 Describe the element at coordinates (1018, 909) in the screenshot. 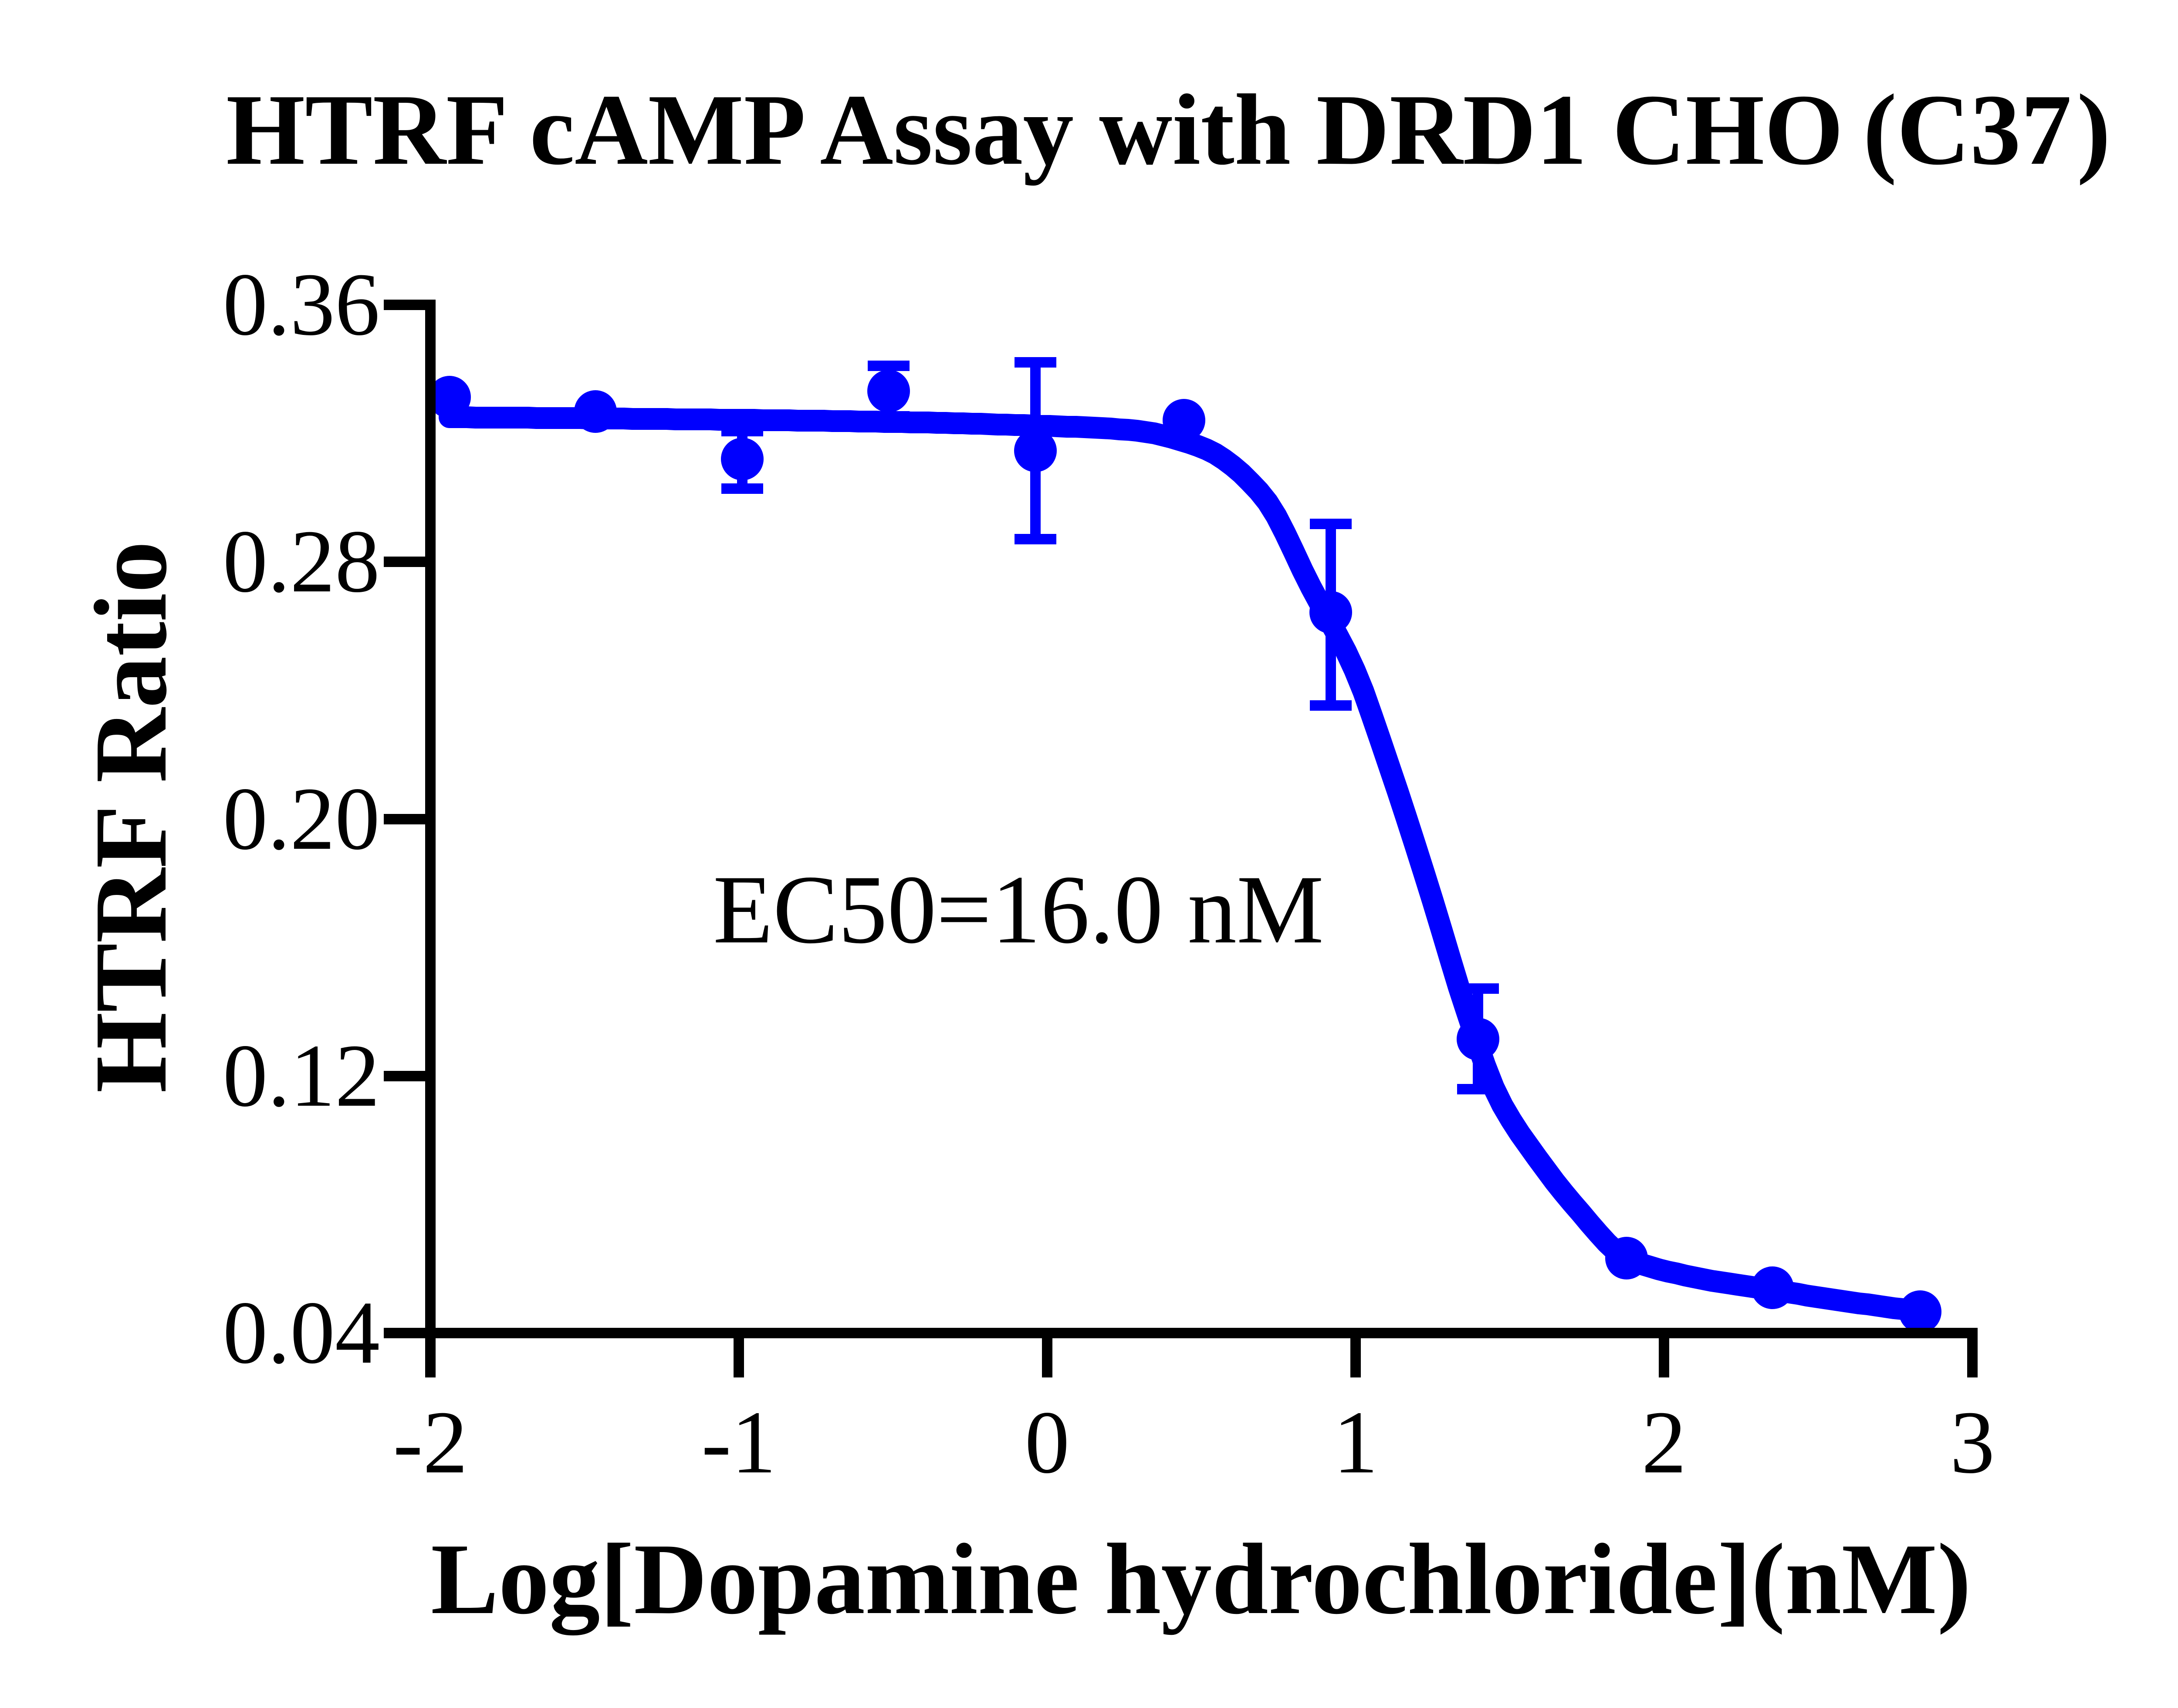

I see `svg-text: EC50=16.0 nM` at that location.